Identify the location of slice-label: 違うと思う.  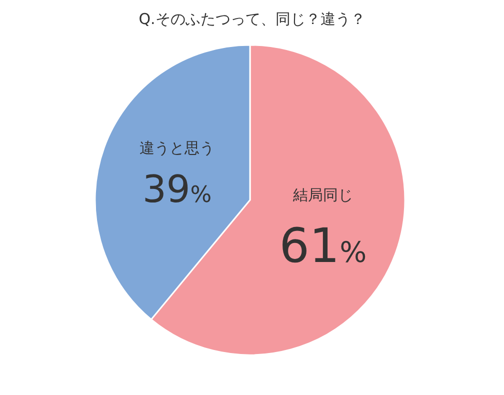
(177, 148).